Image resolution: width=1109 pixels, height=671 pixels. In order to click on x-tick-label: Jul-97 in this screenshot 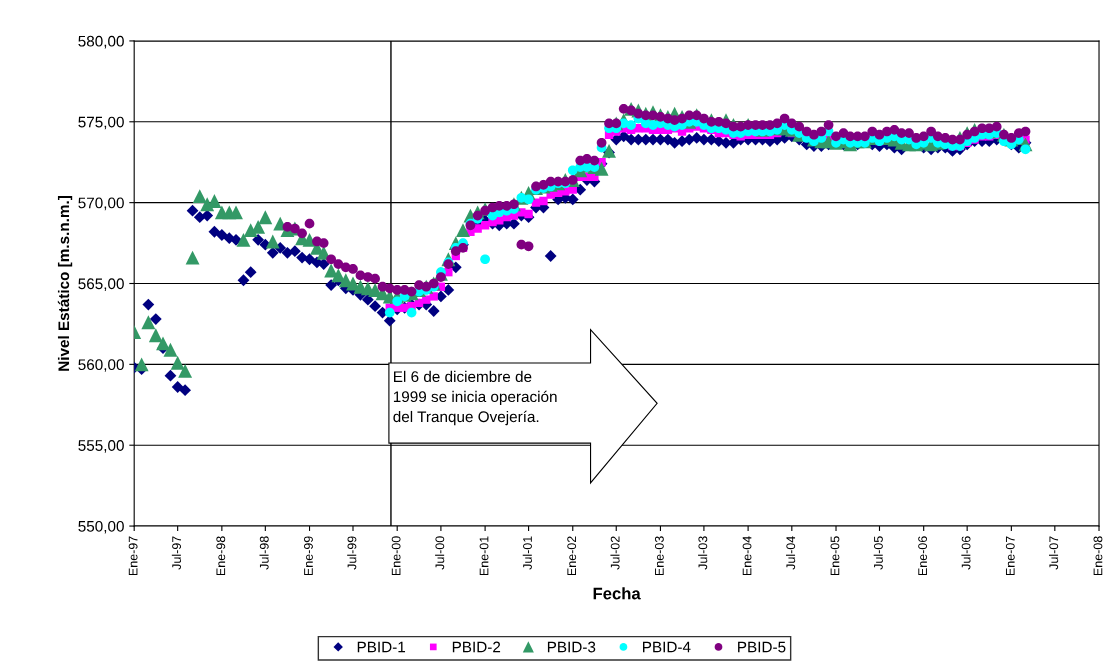, I will do `click(176, 553)`.